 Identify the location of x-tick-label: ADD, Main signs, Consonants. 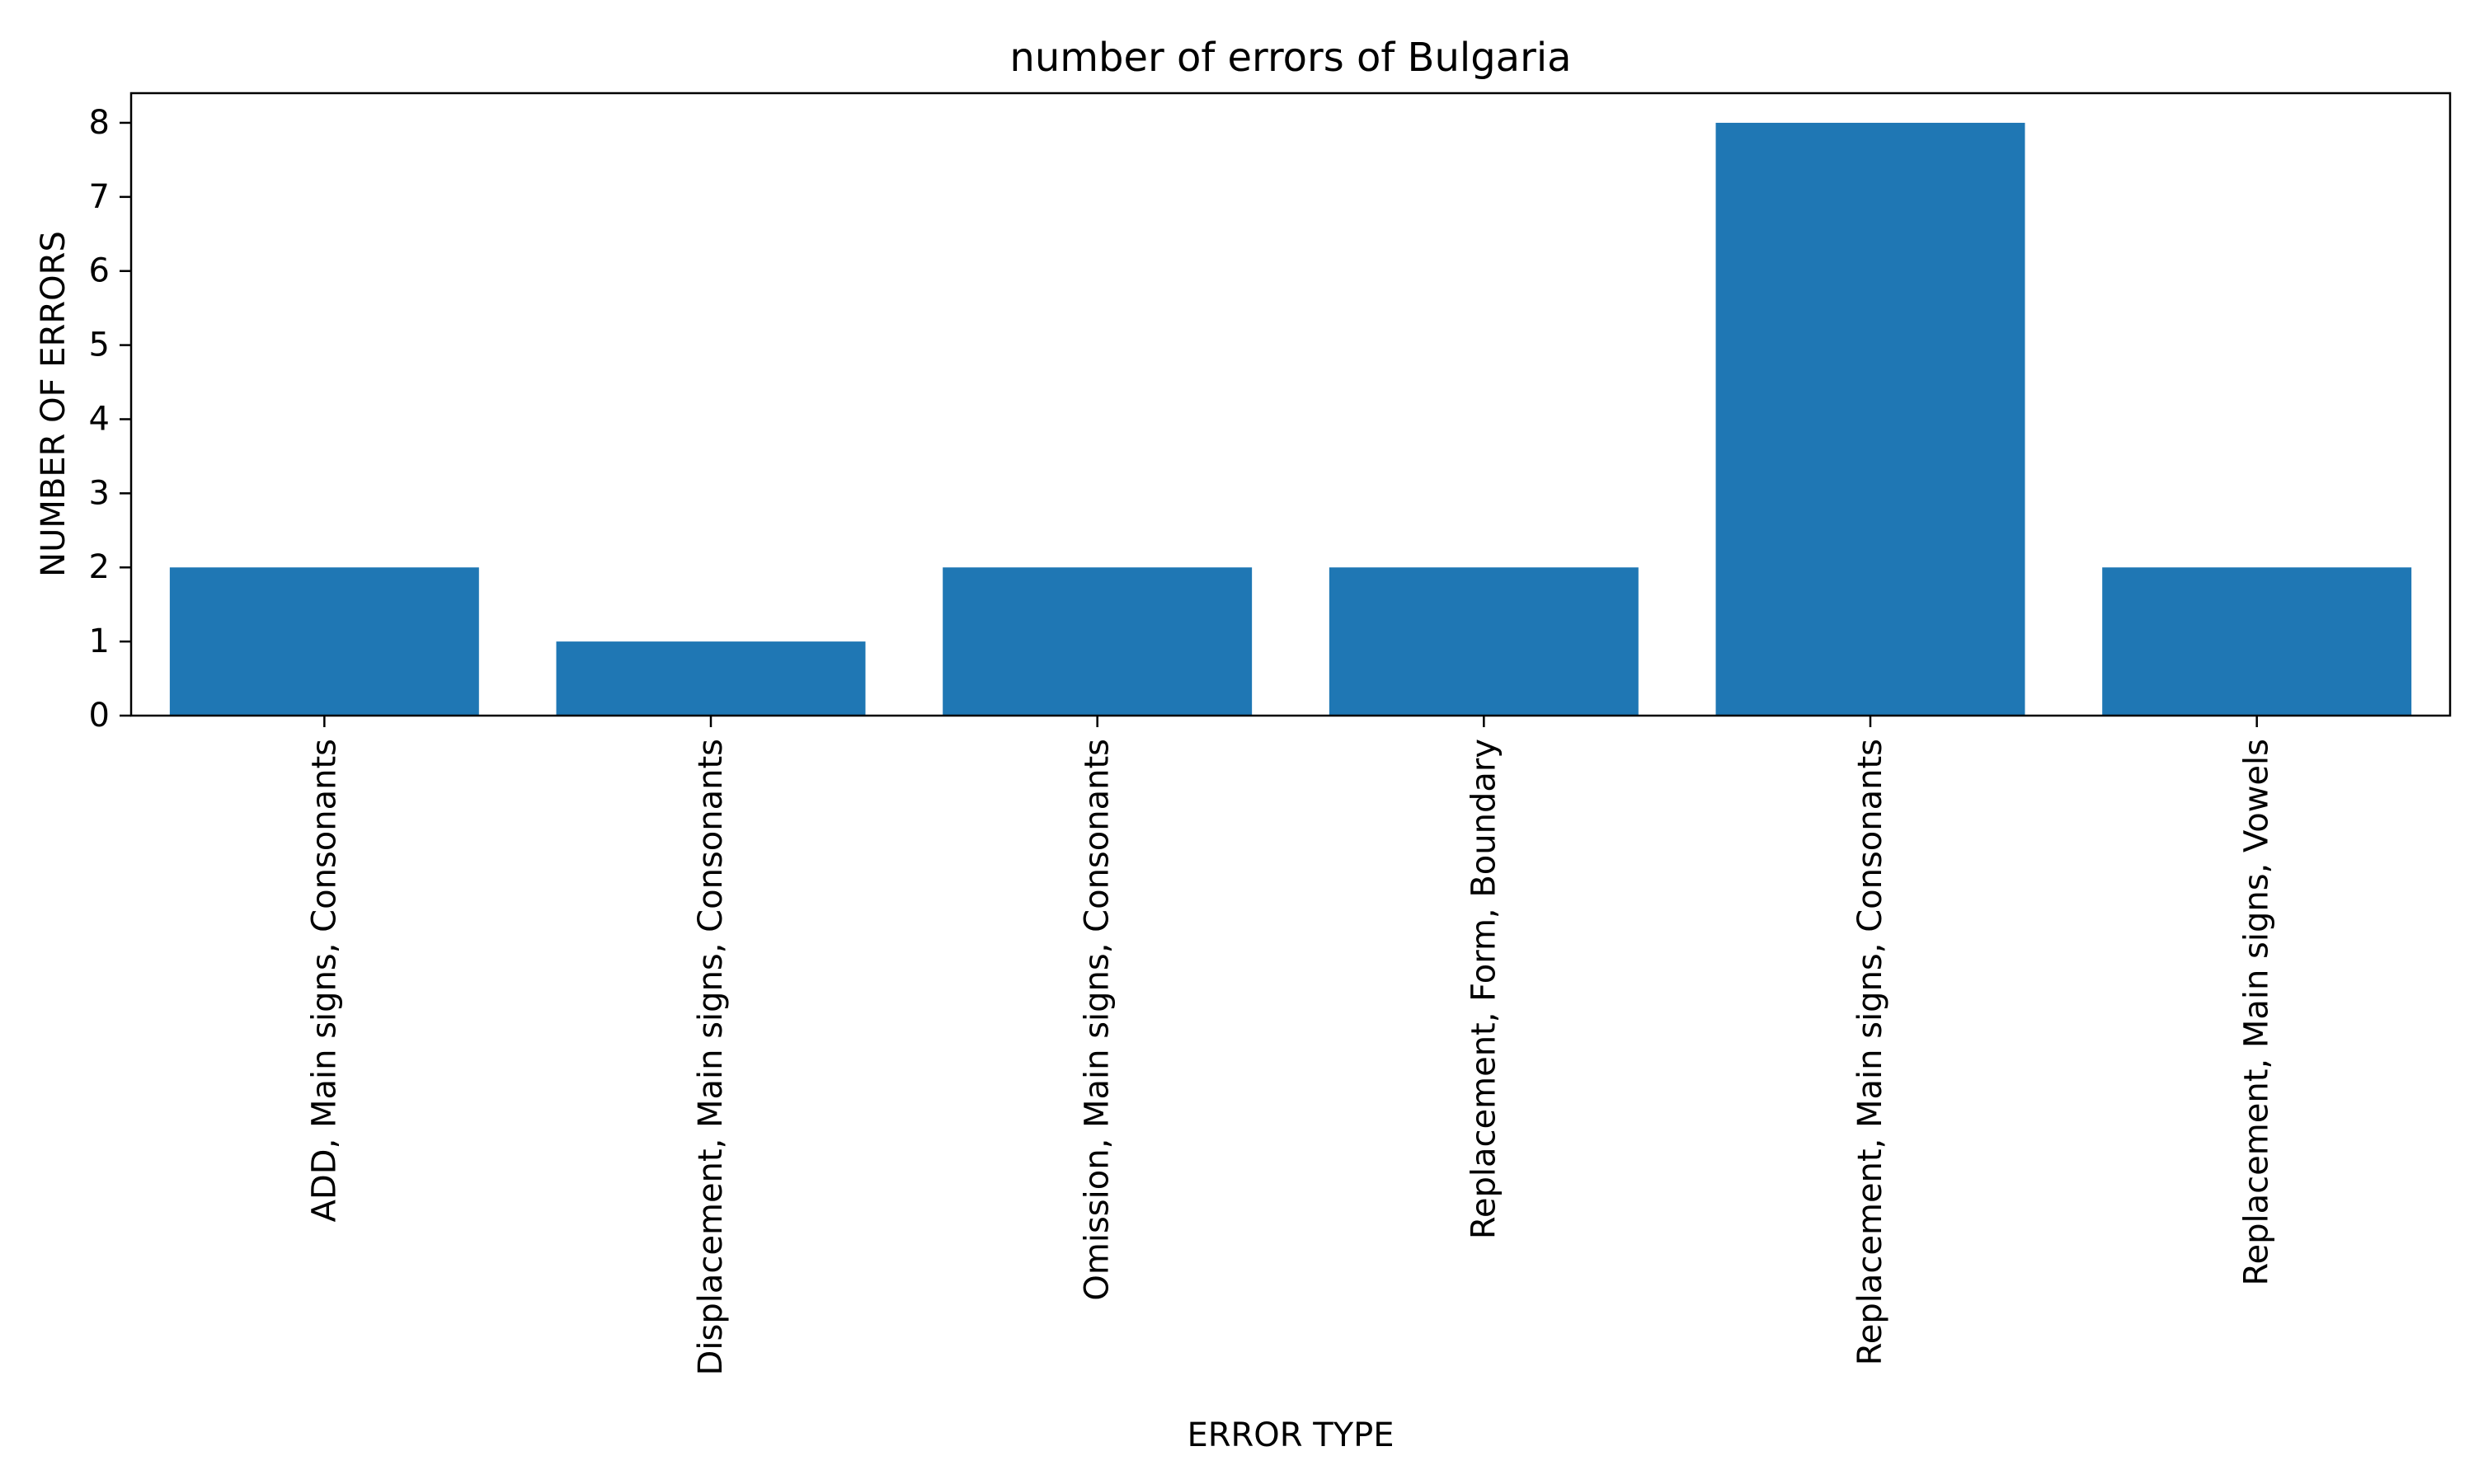
(324, 980).